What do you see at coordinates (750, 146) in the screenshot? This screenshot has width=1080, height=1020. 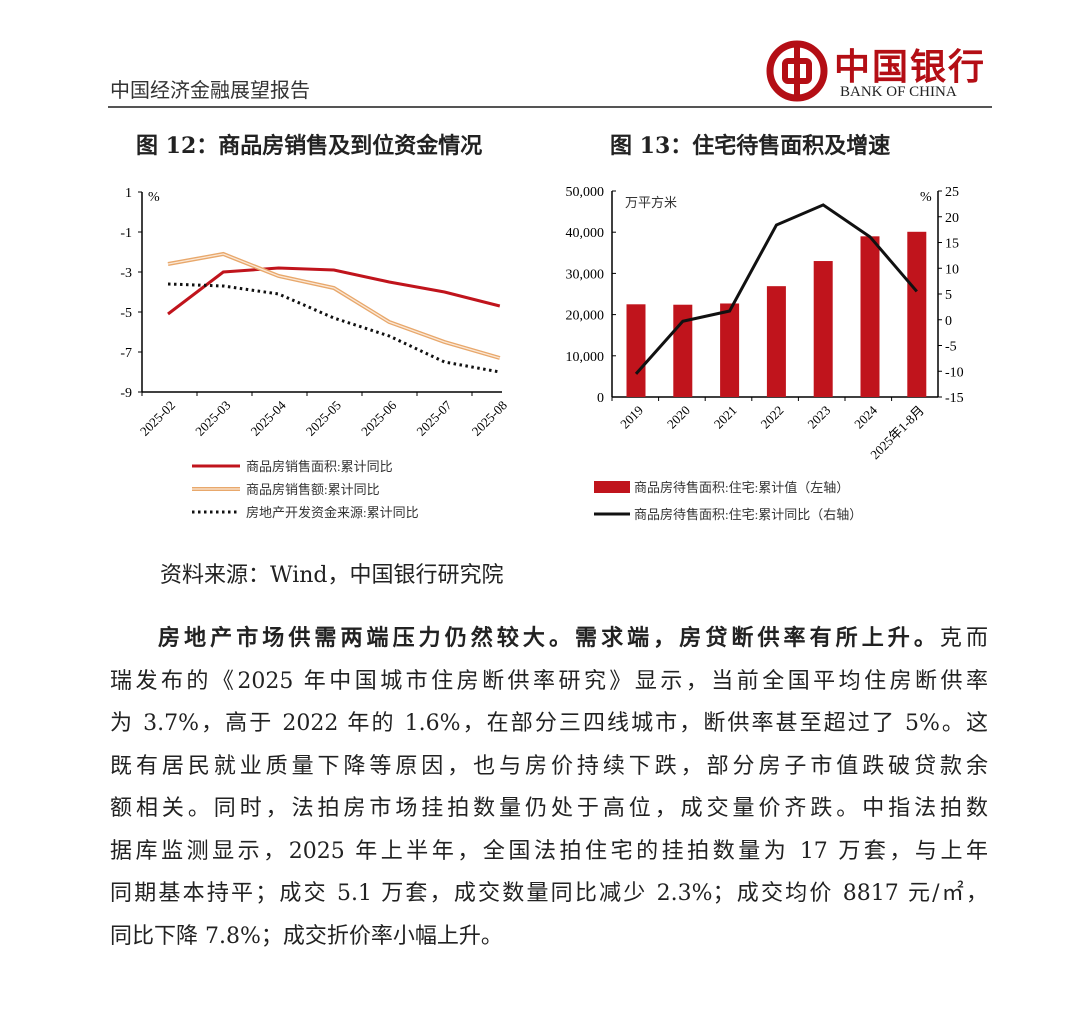 I see `figure-13-title: 图 13：住宅待售面积及增速` at bounding box center [750, 146].